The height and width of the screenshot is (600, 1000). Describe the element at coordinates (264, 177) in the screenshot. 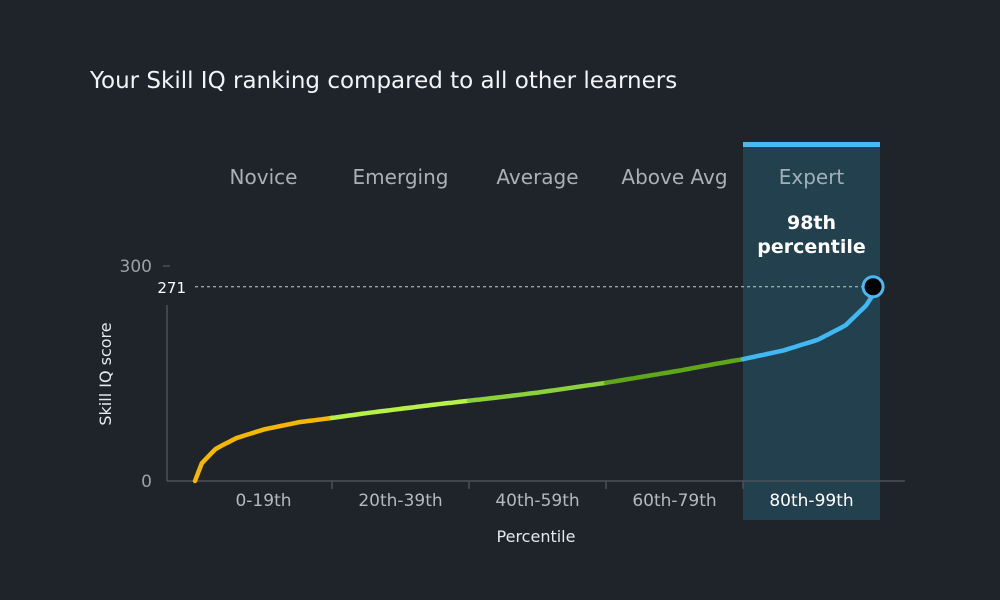

I see `level-label-novice: Novice` at that location.